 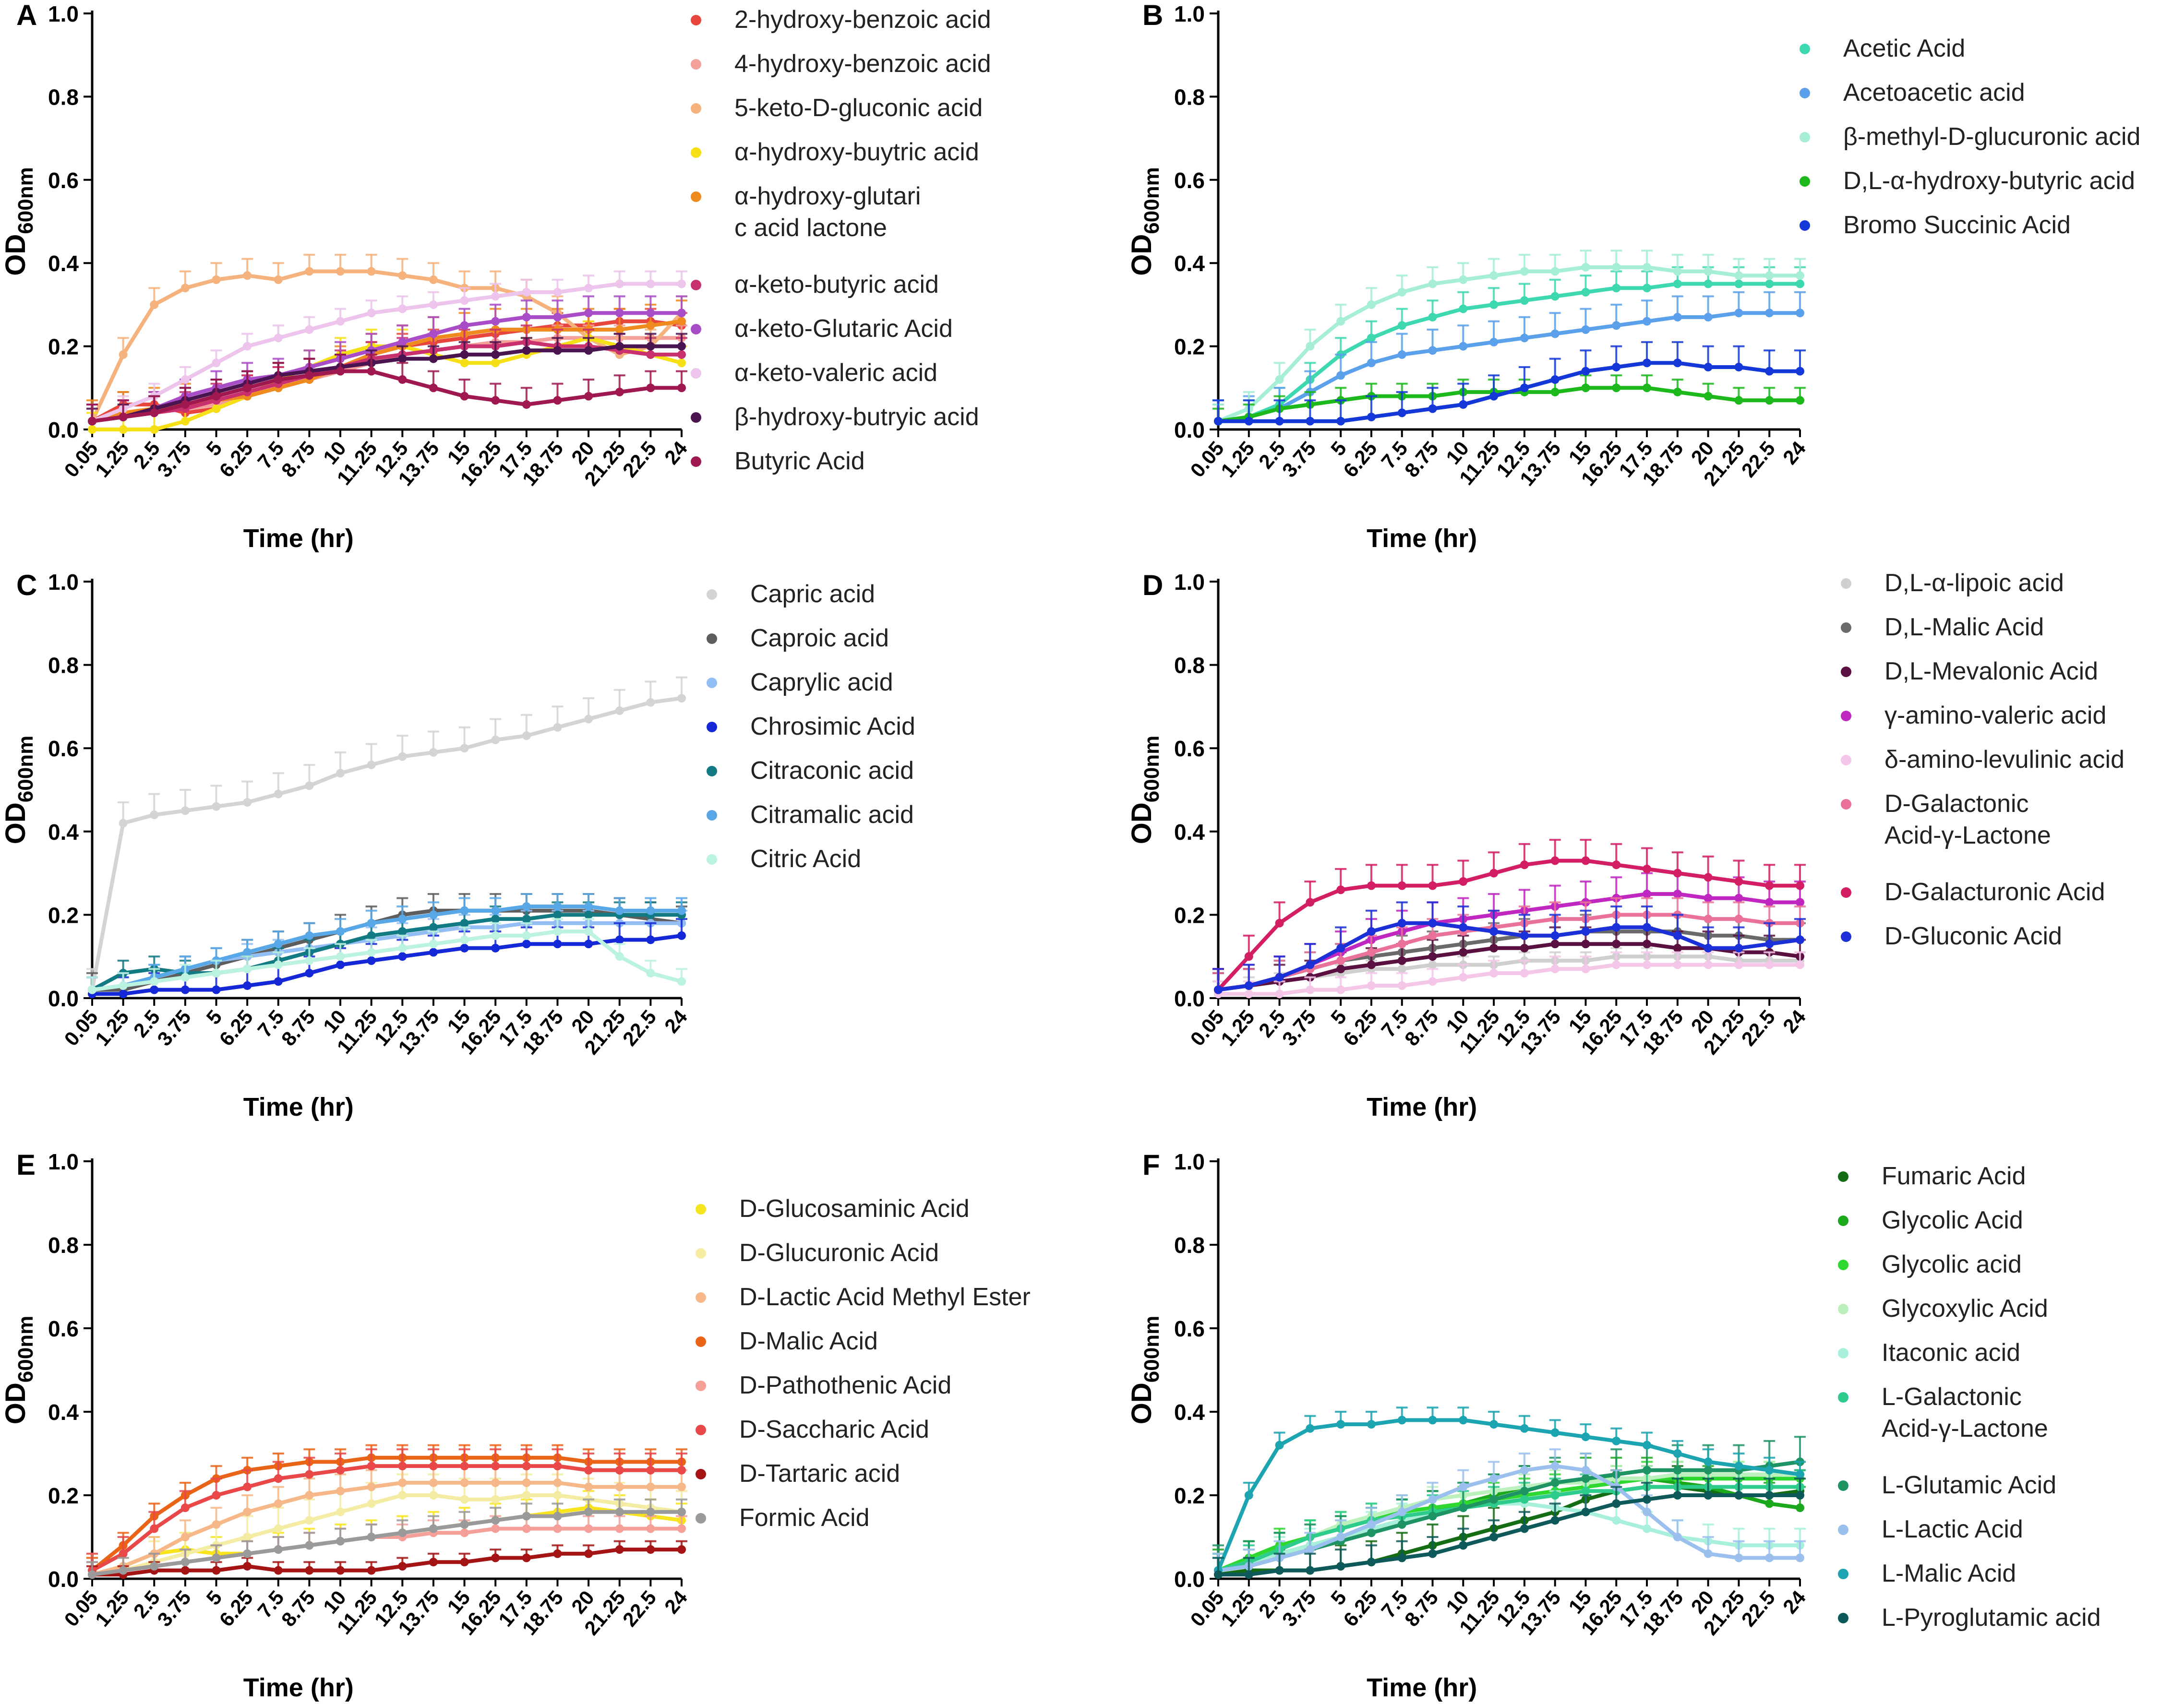 I want to click on y-tick-label: 0.0, so click(x=1189, y=1579).